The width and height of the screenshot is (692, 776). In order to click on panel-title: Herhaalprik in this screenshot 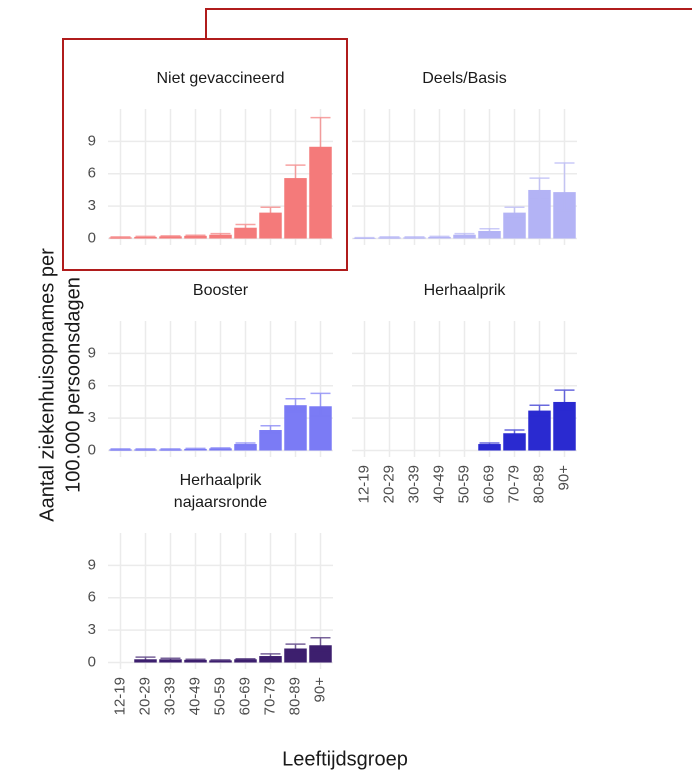, I will do `click(221, 480)`.